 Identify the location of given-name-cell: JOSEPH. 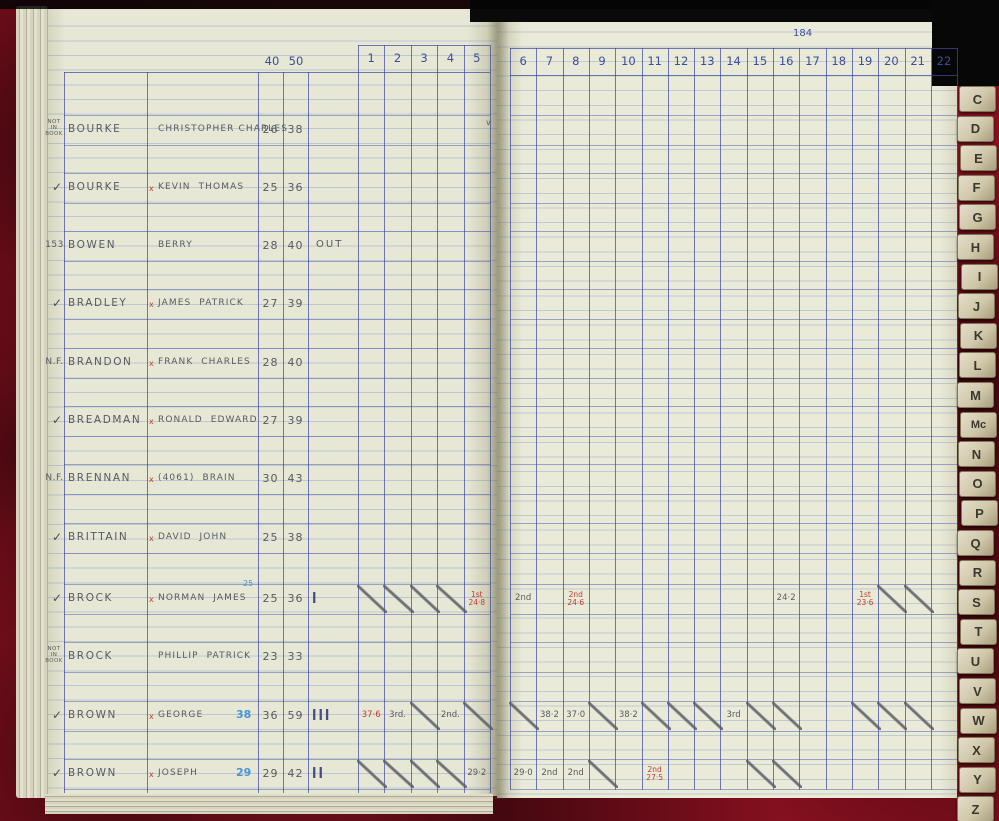
(178, 773).